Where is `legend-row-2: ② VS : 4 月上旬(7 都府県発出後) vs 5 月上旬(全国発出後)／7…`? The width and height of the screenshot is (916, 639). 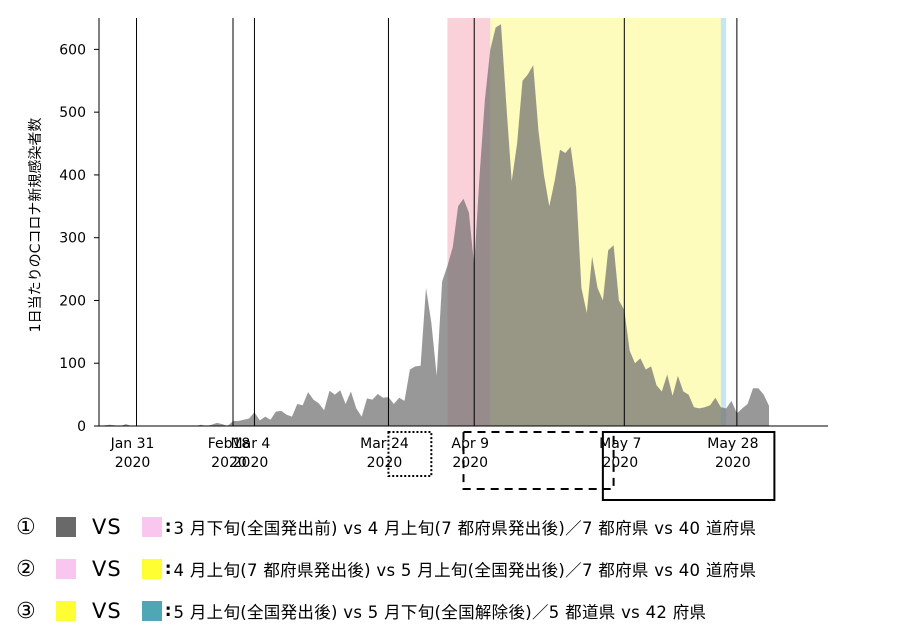 legend-row-2: ② VS : 4 月上旬(7 都府県発出後) vs 5 月上旬(全国発出後)／7… is located at coordinates (386, 569).